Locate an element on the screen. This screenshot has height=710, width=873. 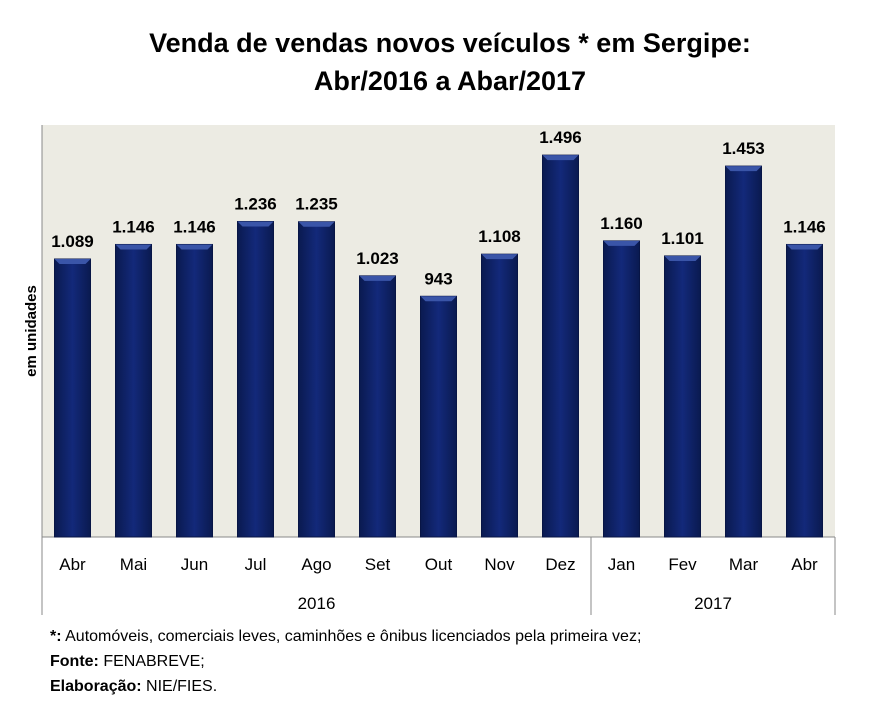
x-tick-label: Dez is located at coordinates (560, 564).